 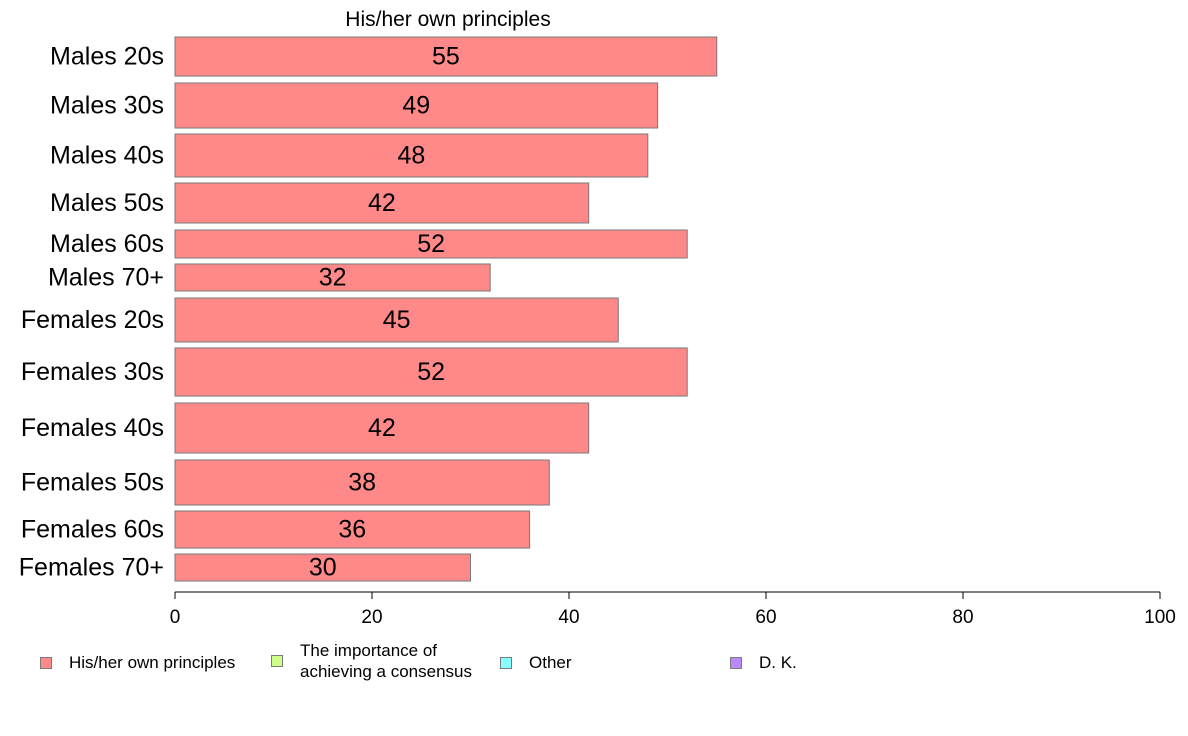 I want to click on value-label: 48, so click(x=411, y=156).